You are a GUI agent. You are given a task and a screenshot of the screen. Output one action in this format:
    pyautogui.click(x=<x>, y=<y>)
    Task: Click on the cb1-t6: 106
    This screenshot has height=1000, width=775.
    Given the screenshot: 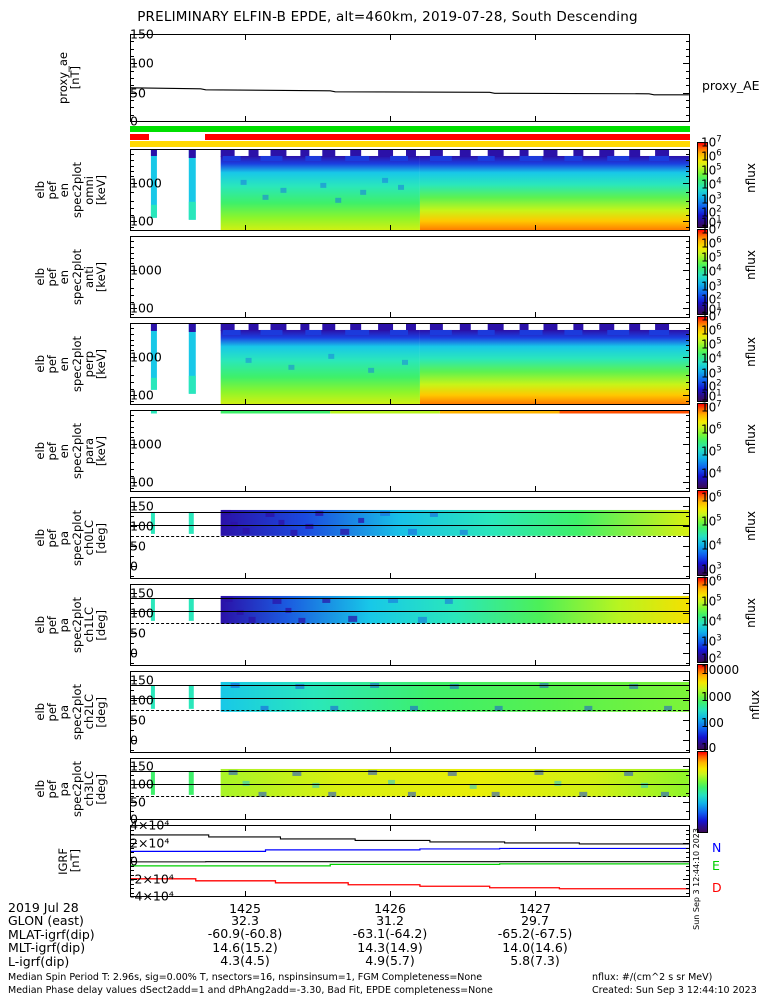 What is the action you would take?
    pyautogui.click(x=711, y=156)
    